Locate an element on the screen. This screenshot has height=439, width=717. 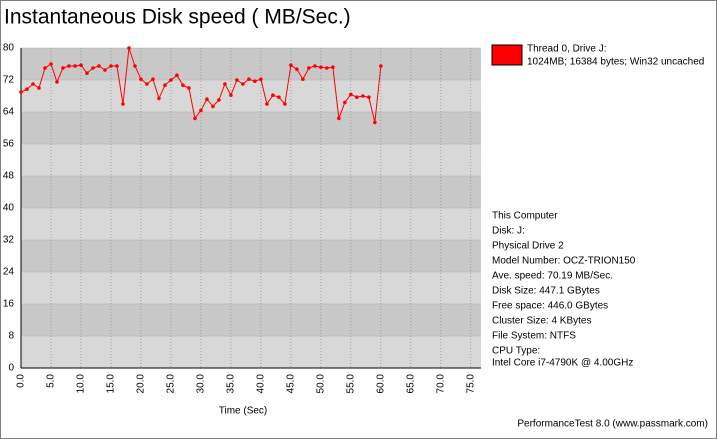
x-axis-label: Time (Sec) is located at coordinates (243, 411).